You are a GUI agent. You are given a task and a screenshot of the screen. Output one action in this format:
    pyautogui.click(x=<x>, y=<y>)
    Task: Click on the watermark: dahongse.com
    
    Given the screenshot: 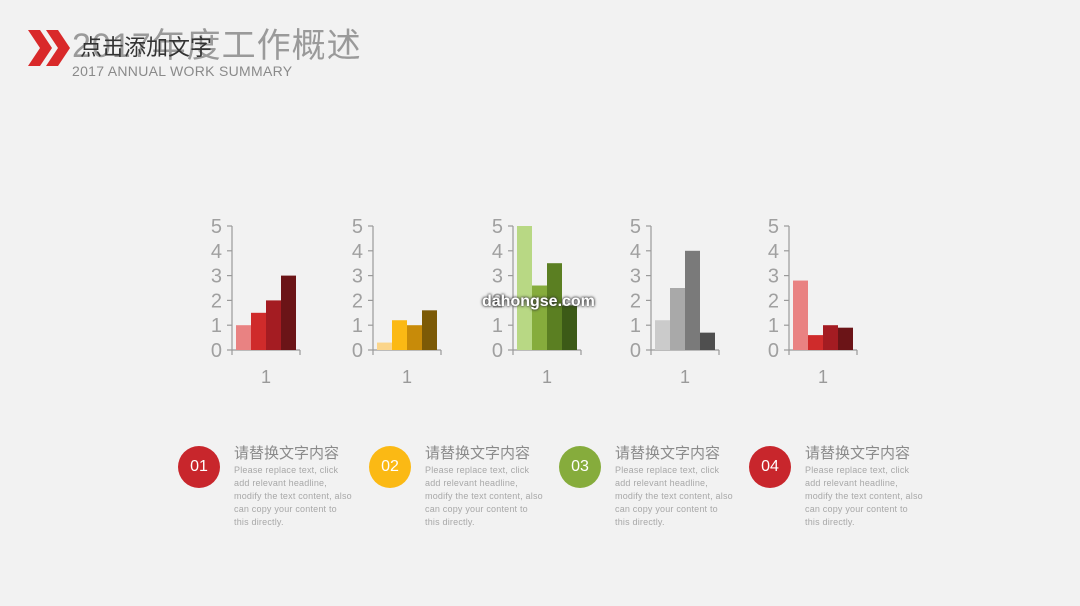 What is the action you would take?
    pyautogui.click(x=538, y=301)
    